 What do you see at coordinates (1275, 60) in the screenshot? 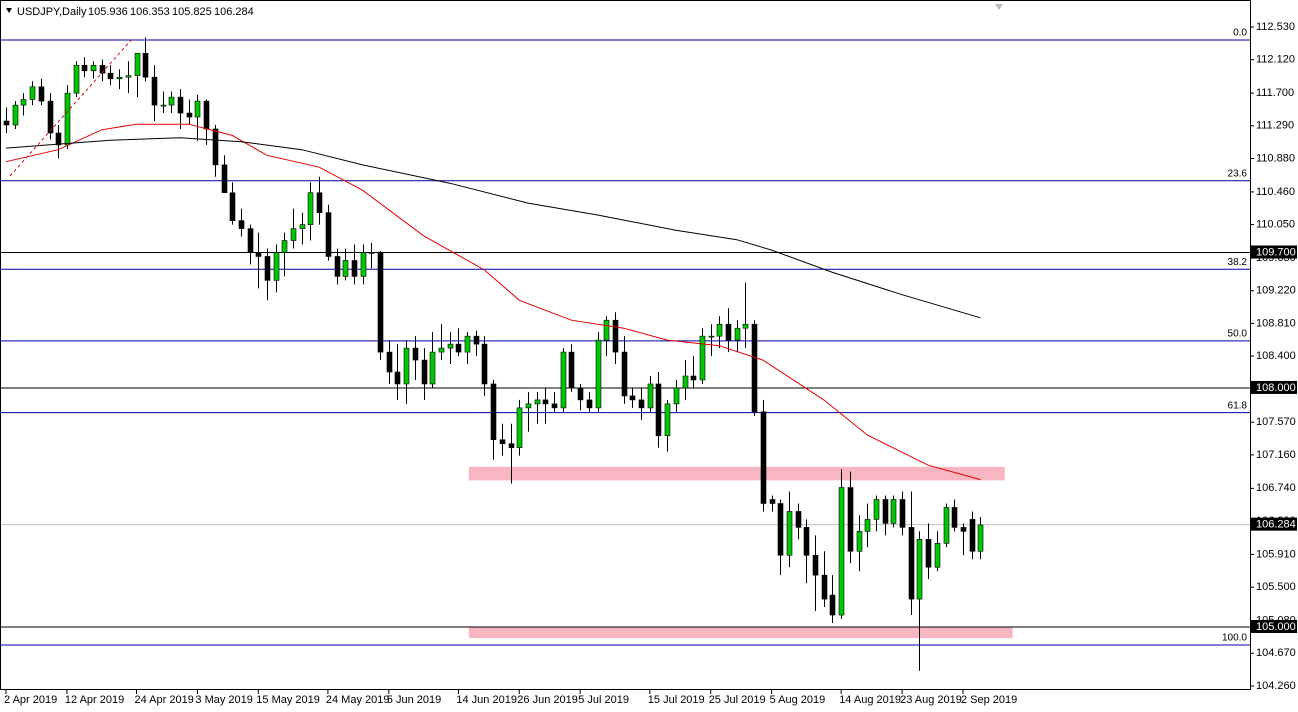
I see `y-tick-label: 112.120` at bounding box center [1275, 60].